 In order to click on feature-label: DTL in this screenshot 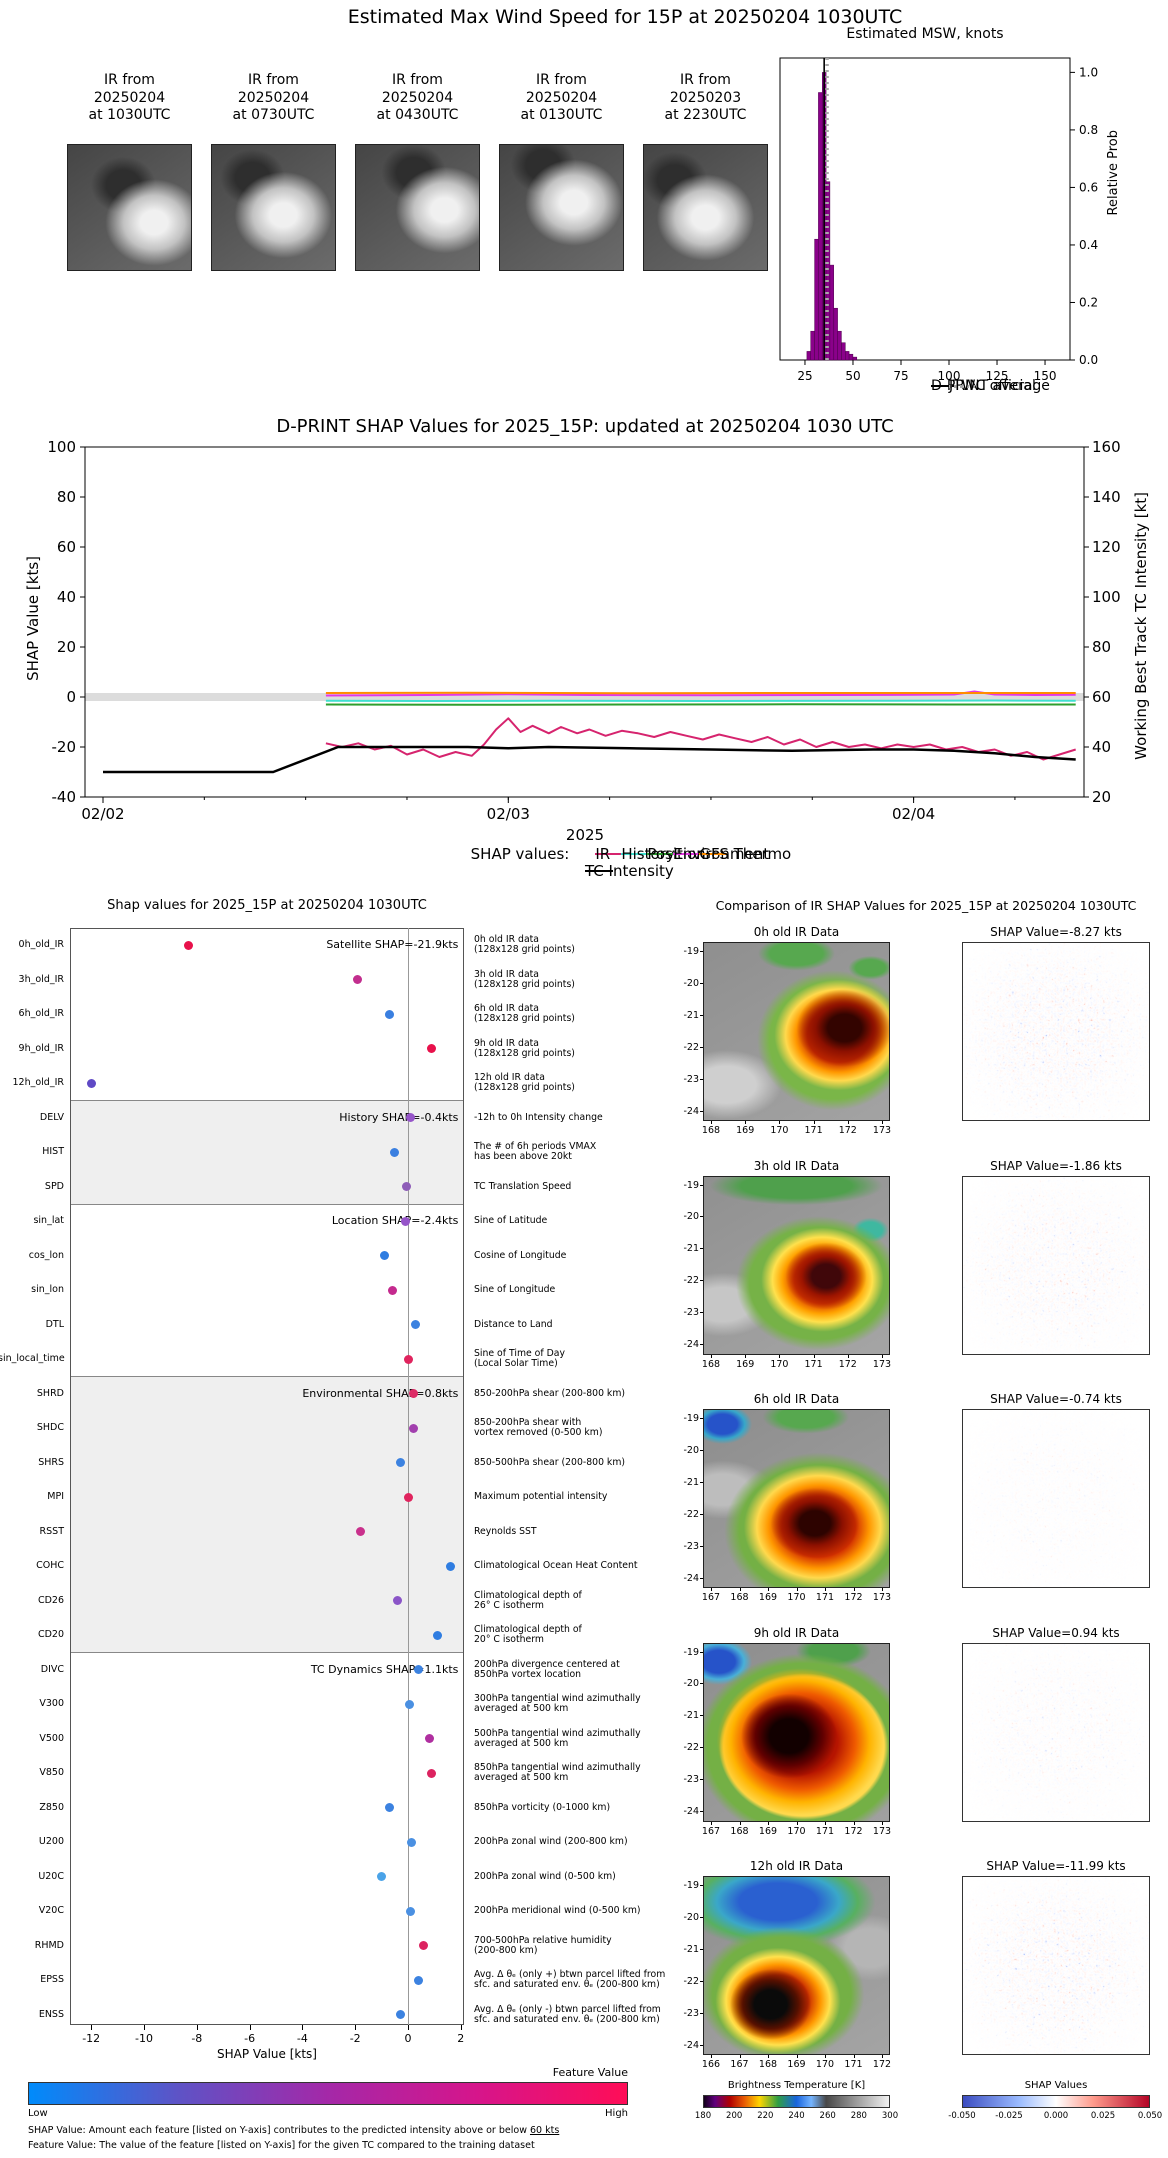, I will do `click(54, 1324)`.